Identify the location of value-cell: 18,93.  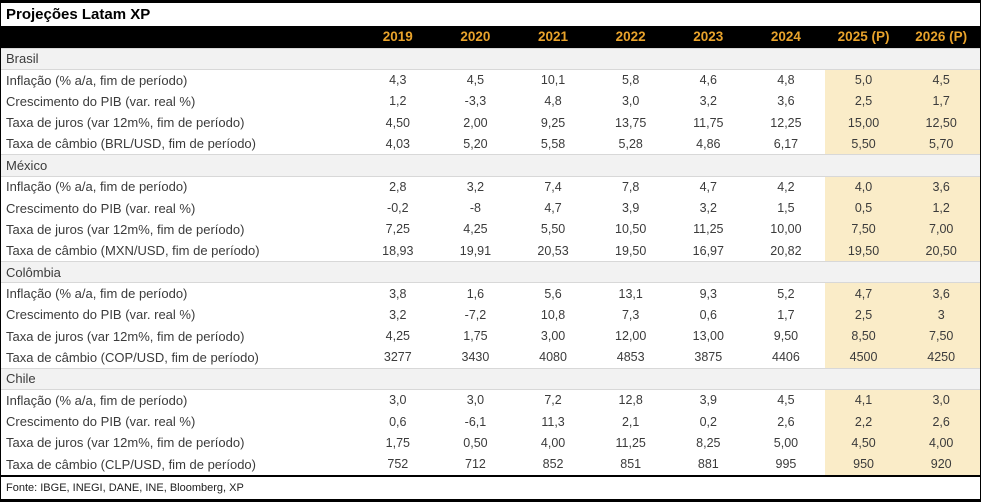
(398, 250).